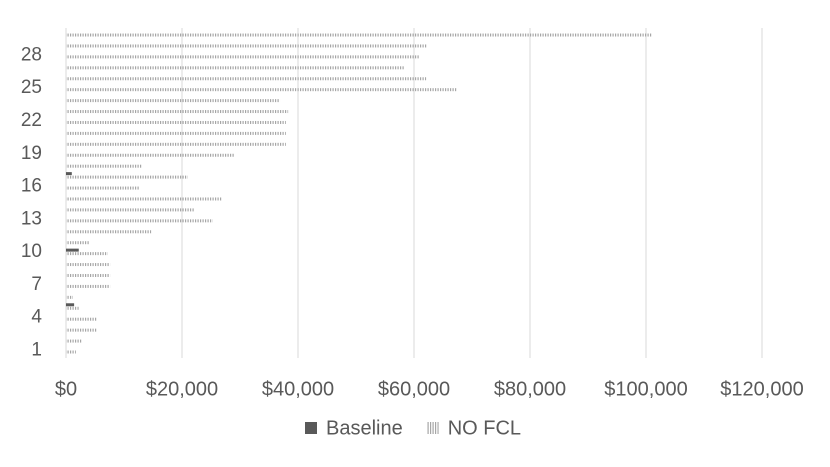  What do you see at coordinates (31, 153) in the screenshot?
I see `y-tick-label: 19` at bounding box center [31, 153].